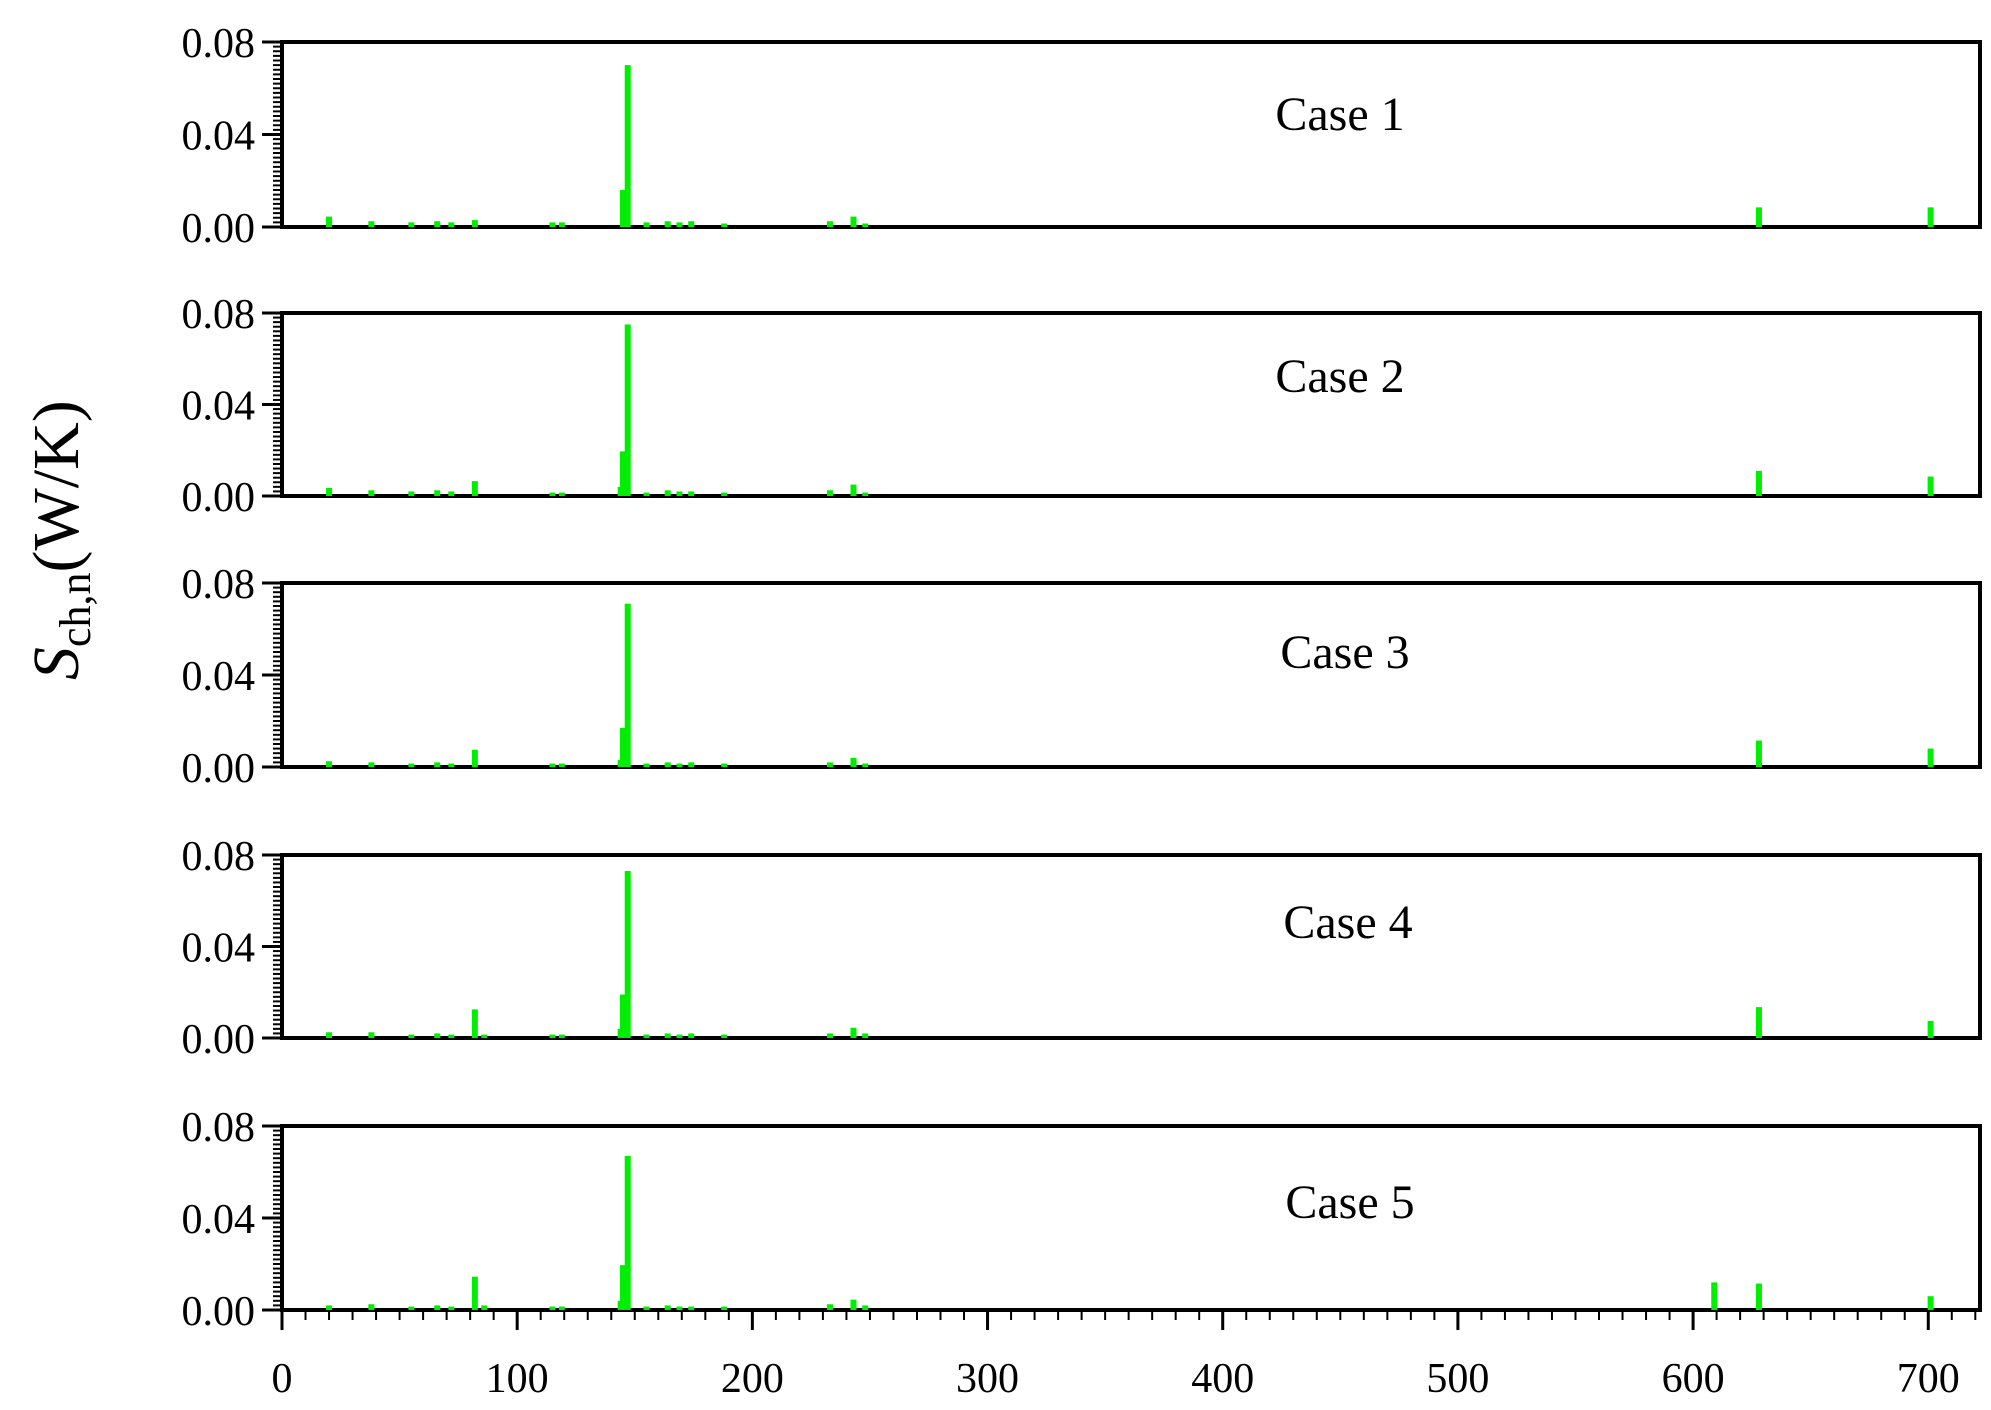  I want to click on x-tick-label: 500, so click(1457, 1379).